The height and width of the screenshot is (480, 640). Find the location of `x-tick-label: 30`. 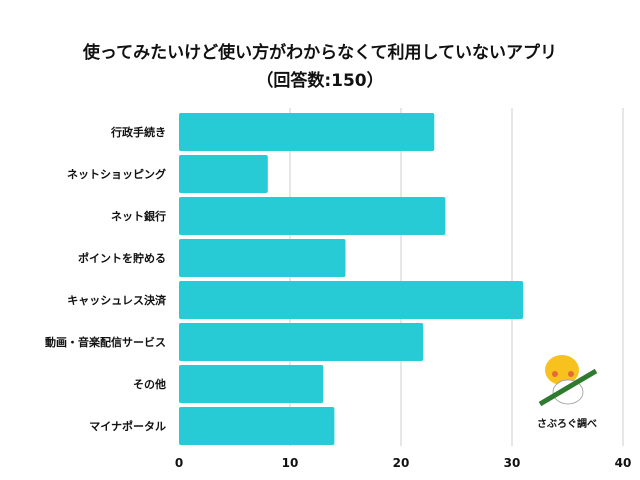

x-tick-label: 30 is located at coordinates (512, 463).